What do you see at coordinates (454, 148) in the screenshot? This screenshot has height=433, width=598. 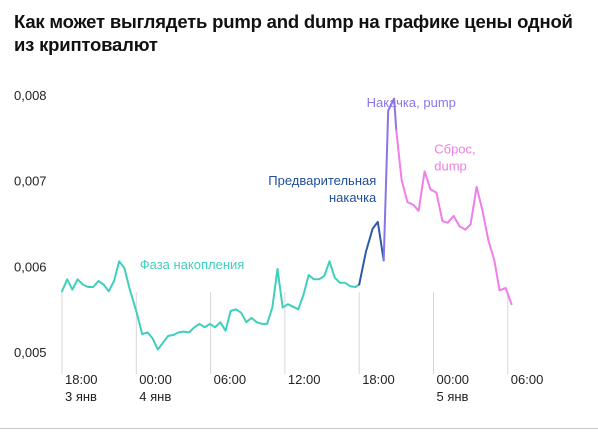 I see `annotation-line: Сброс,` at bounding box center [454, 148].